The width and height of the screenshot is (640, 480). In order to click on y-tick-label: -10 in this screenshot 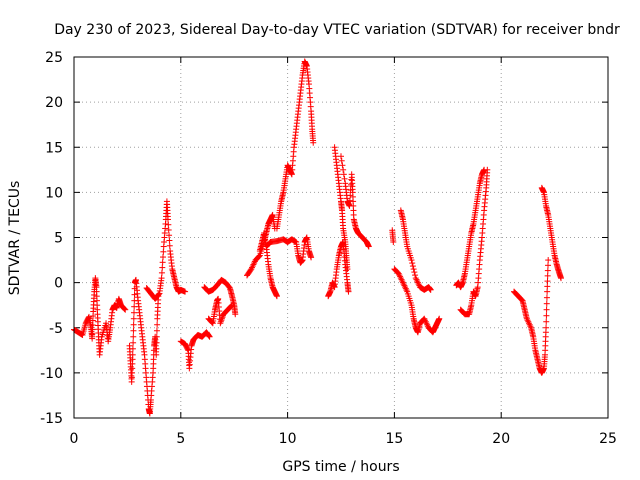, I will do `click(51, 374)`.